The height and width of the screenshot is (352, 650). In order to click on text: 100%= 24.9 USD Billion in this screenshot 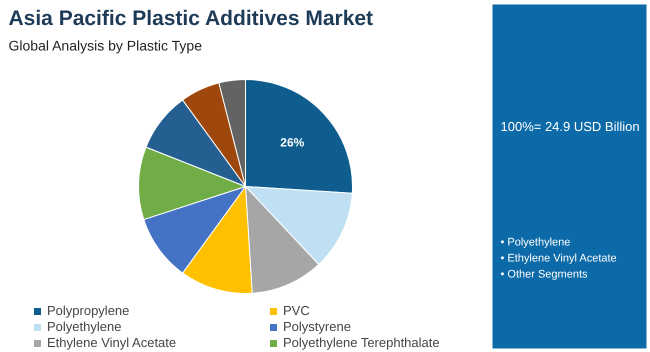, I will do `click(570, 126)`.